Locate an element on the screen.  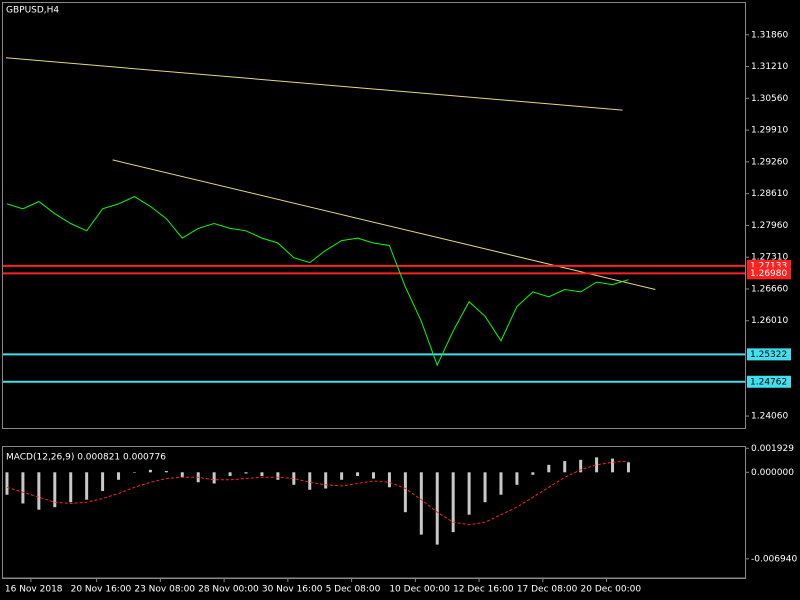
x-tick-label: 10 Dec 00:00 is located at coordinates (419, 590).